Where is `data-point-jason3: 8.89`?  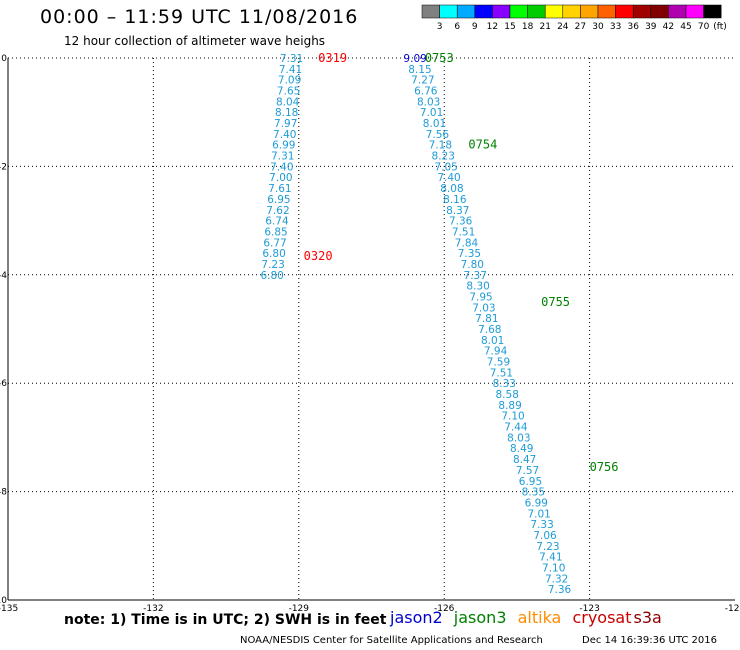
data-point-jason3: 8.89 is located at coordinates (509, 406).